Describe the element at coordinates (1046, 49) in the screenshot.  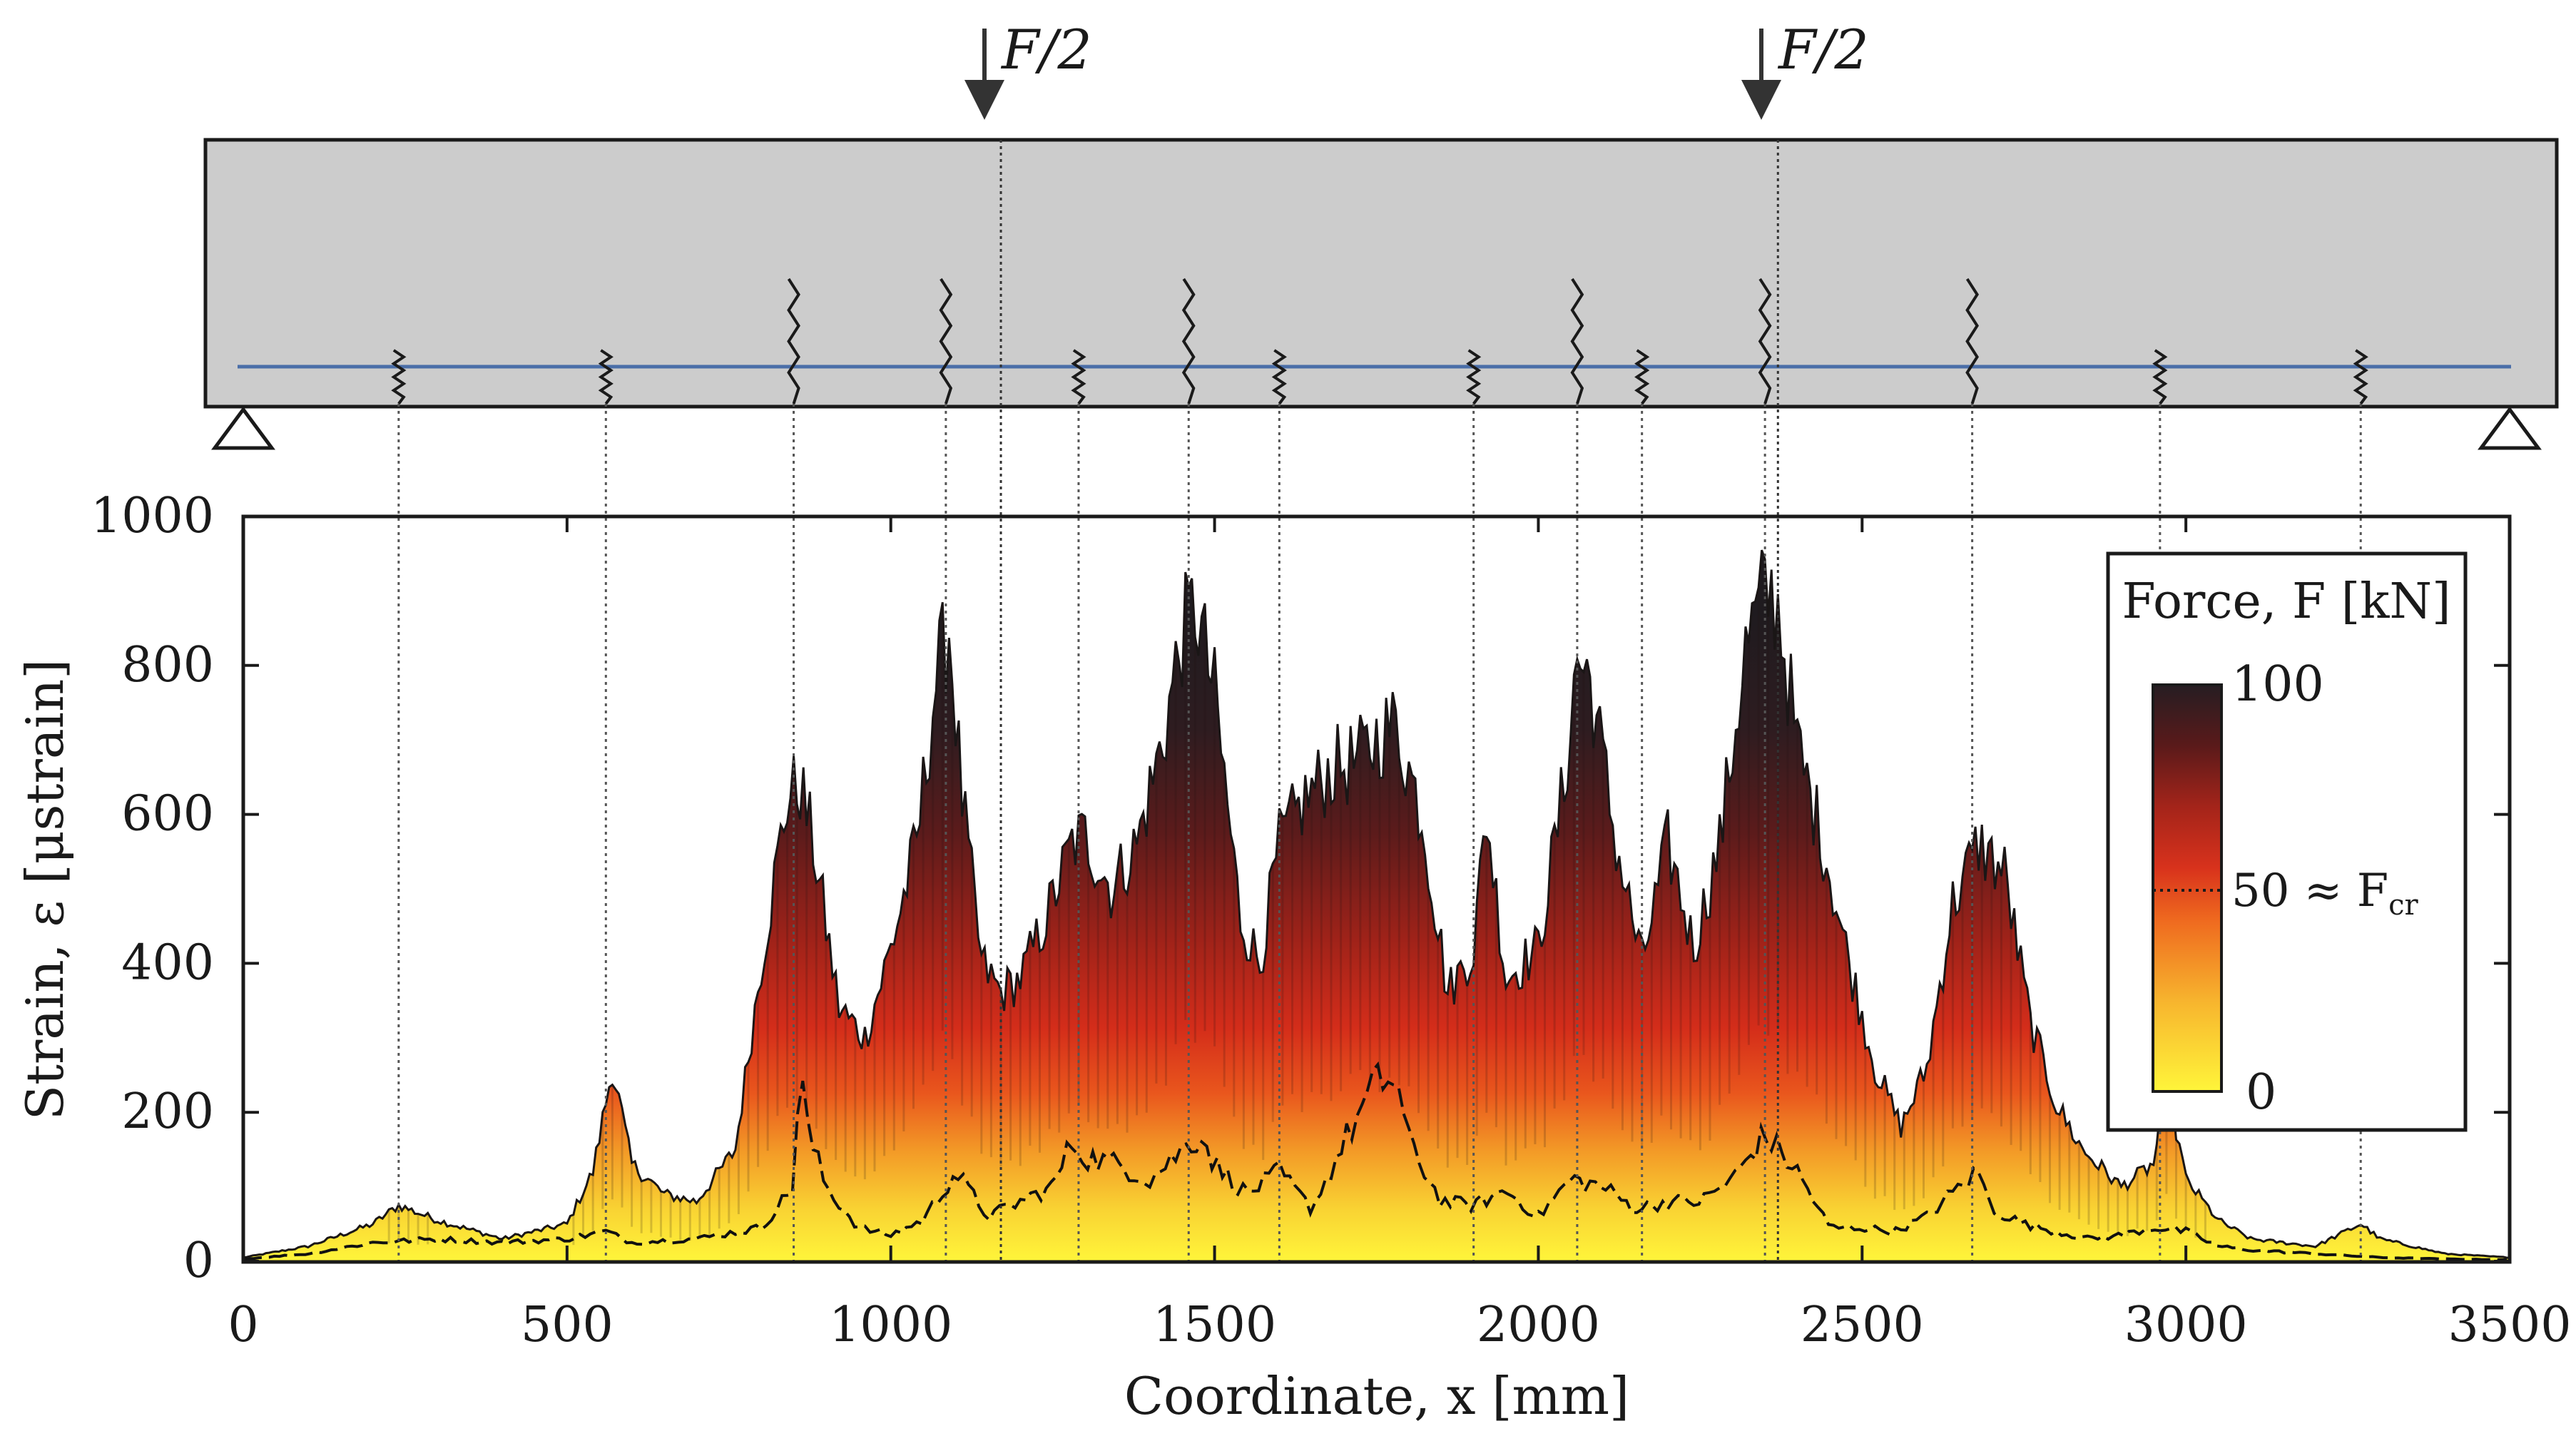
I see `load-label-left: F/2` at that location.